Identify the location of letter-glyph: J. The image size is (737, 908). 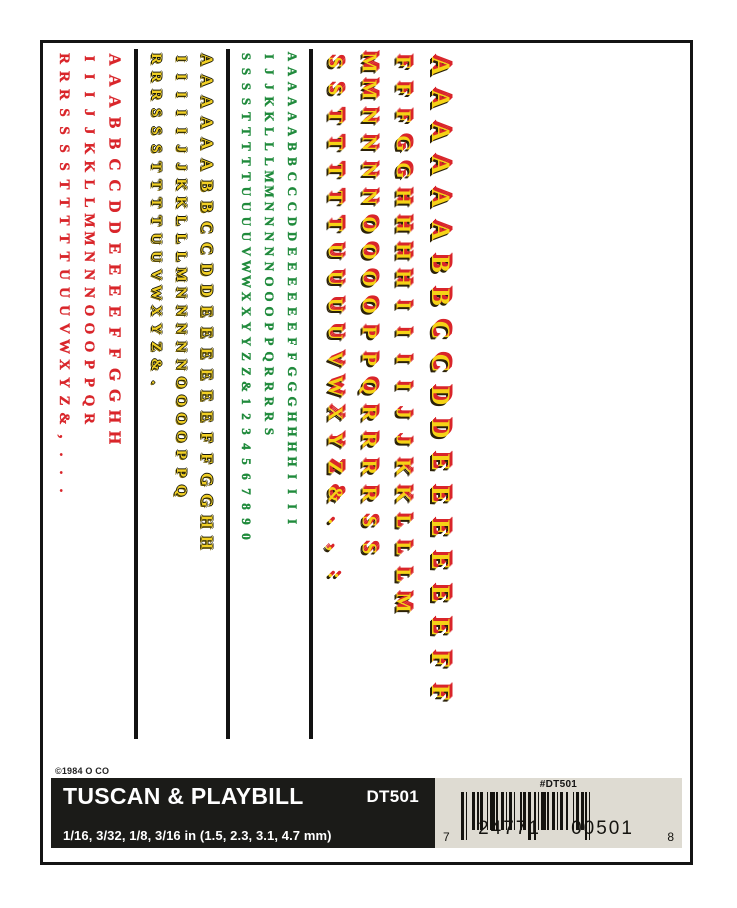
(403, 440).